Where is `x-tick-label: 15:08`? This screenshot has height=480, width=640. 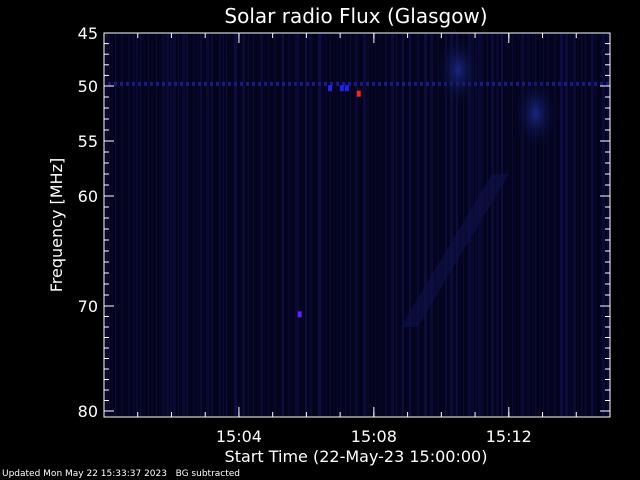 x-tick-label: 15:08 is located at coordinates (374, 436).